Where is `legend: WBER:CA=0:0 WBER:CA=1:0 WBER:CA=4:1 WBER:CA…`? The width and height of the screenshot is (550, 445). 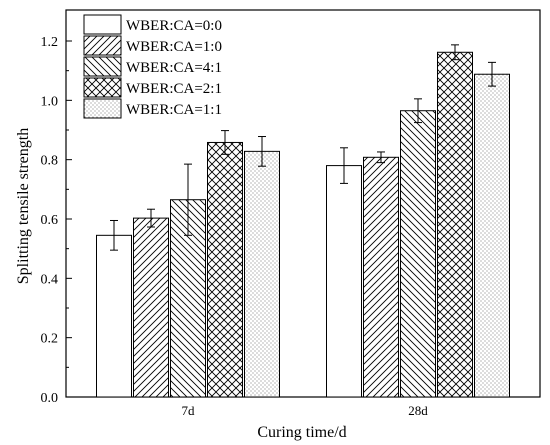 legend: WBER:CA=0:0 WBER:CA=1:0 WBER:CA=4:1 WBER:CA… is located at coordinates (152, 66).